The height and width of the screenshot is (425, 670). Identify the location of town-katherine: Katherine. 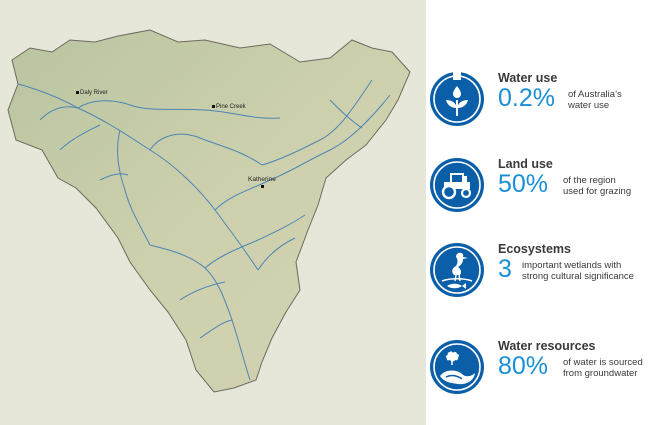
(262, 183).